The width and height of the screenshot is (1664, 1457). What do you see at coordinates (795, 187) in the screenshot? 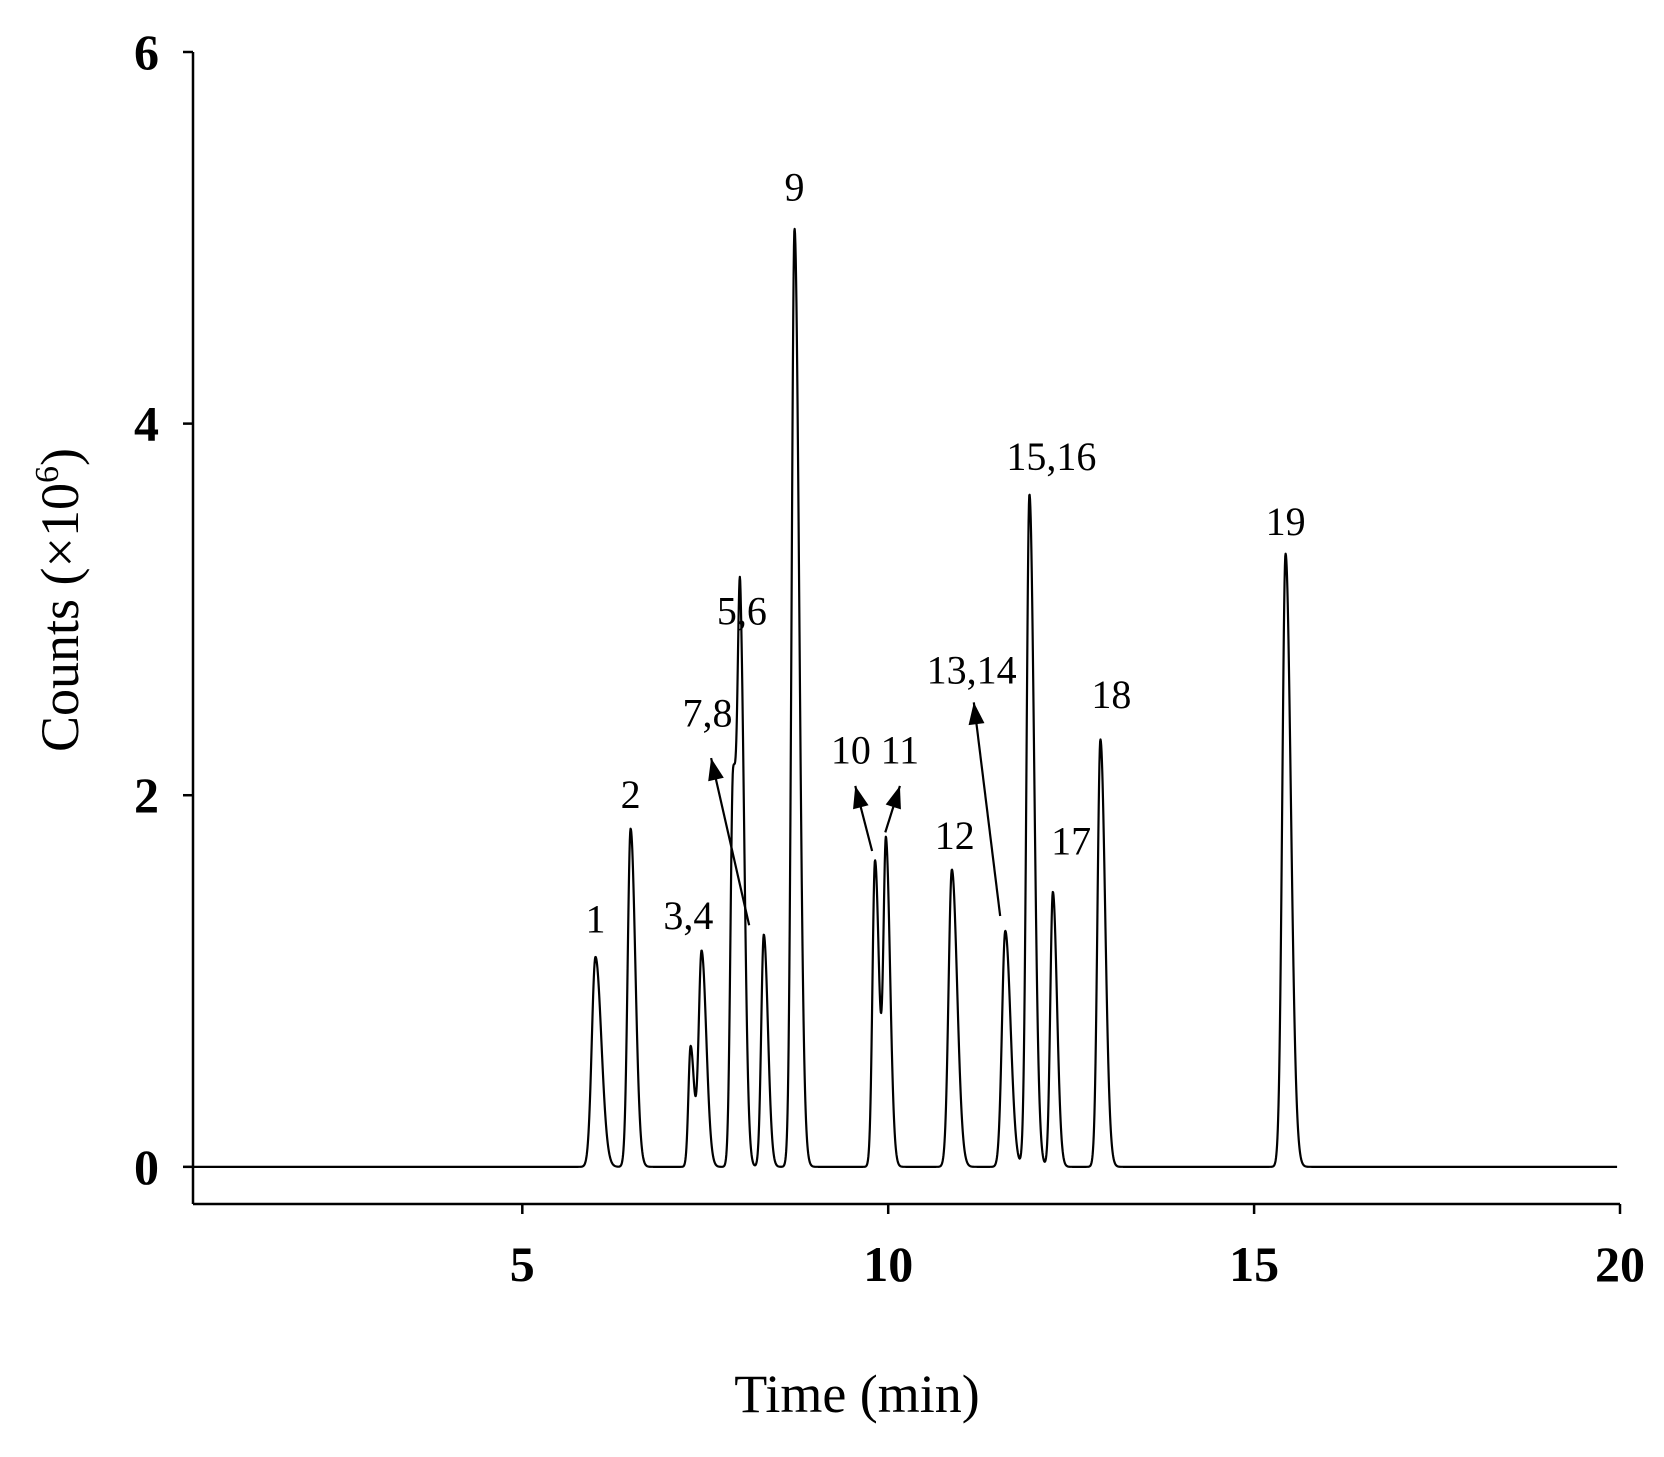
I see `peak-label: 9` at bounding box center [795, 187].